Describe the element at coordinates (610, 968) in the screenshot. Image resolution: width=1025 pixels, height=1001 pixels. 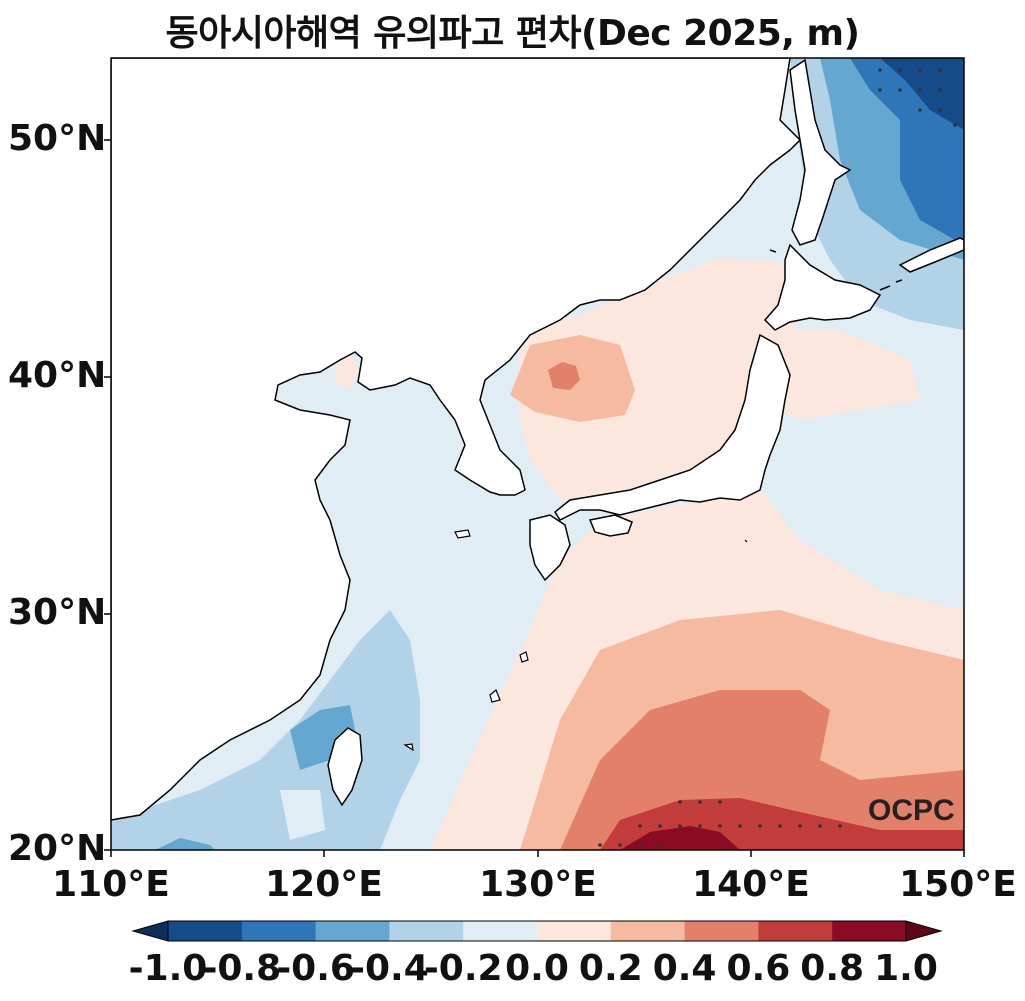
I see `colorbar-tick-label: 0.2` at that location.